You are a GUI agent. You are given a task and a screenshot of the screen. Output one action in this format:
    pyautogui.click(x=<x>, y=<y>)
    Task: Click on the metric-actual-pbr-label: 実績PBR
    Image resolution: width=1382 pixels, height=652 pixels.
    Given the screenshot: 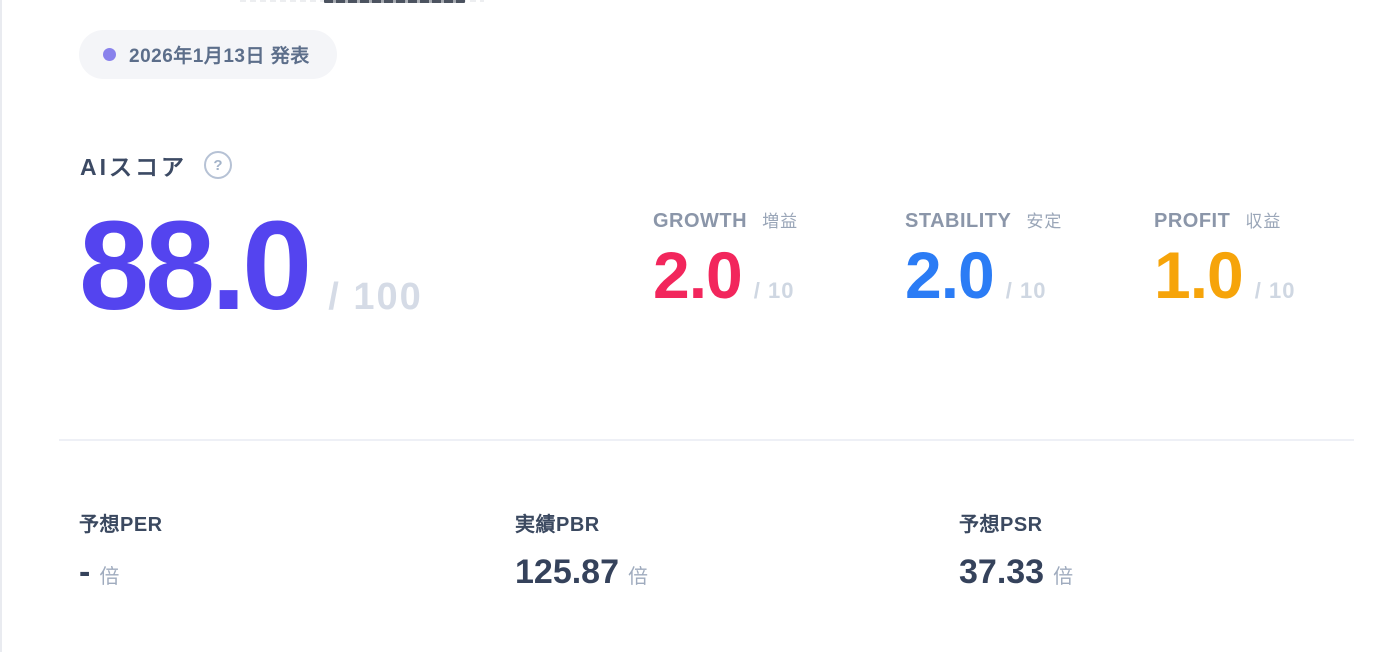 What is the action you would take?
    pyautogui.click(x=557, y=525)
    